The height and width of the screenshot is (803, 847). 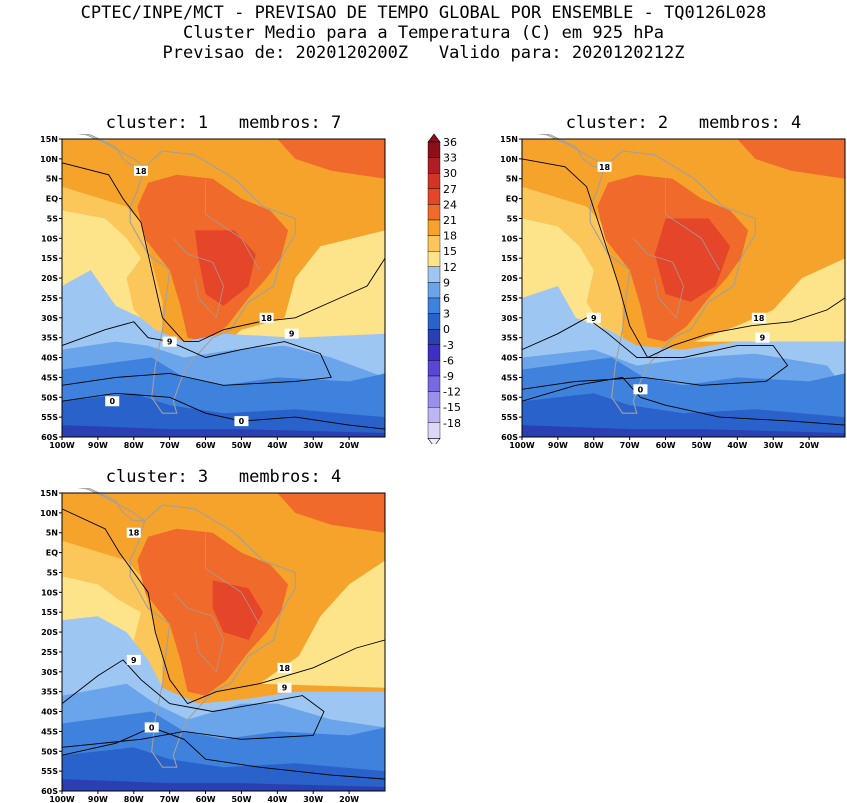 What do you see at coordinates (448, 360) in the screenshot?
I see `colorbar-tick-label: -6` at bounding box center [448, 360].